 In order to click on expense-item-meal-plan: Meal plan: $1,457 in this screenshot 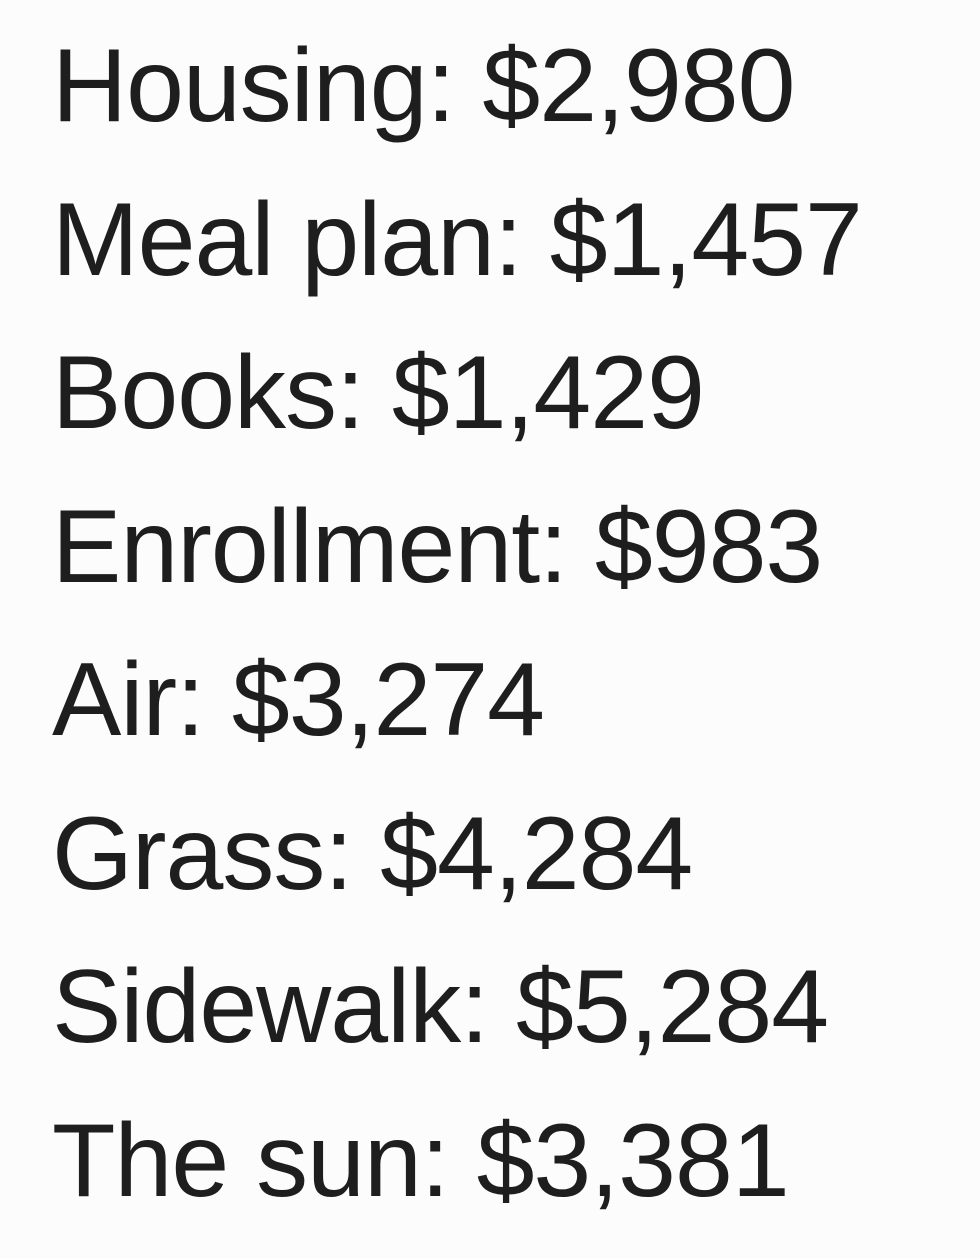, I will do `click(457, 241)`.